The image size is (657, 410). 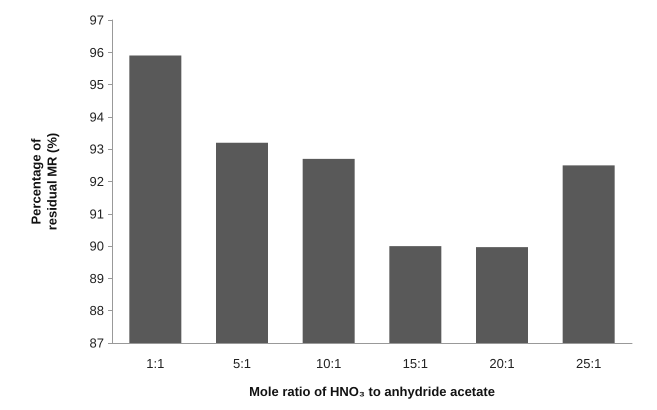 I want to click on x-tick-label: 25:1, so click(x=589, y=363).